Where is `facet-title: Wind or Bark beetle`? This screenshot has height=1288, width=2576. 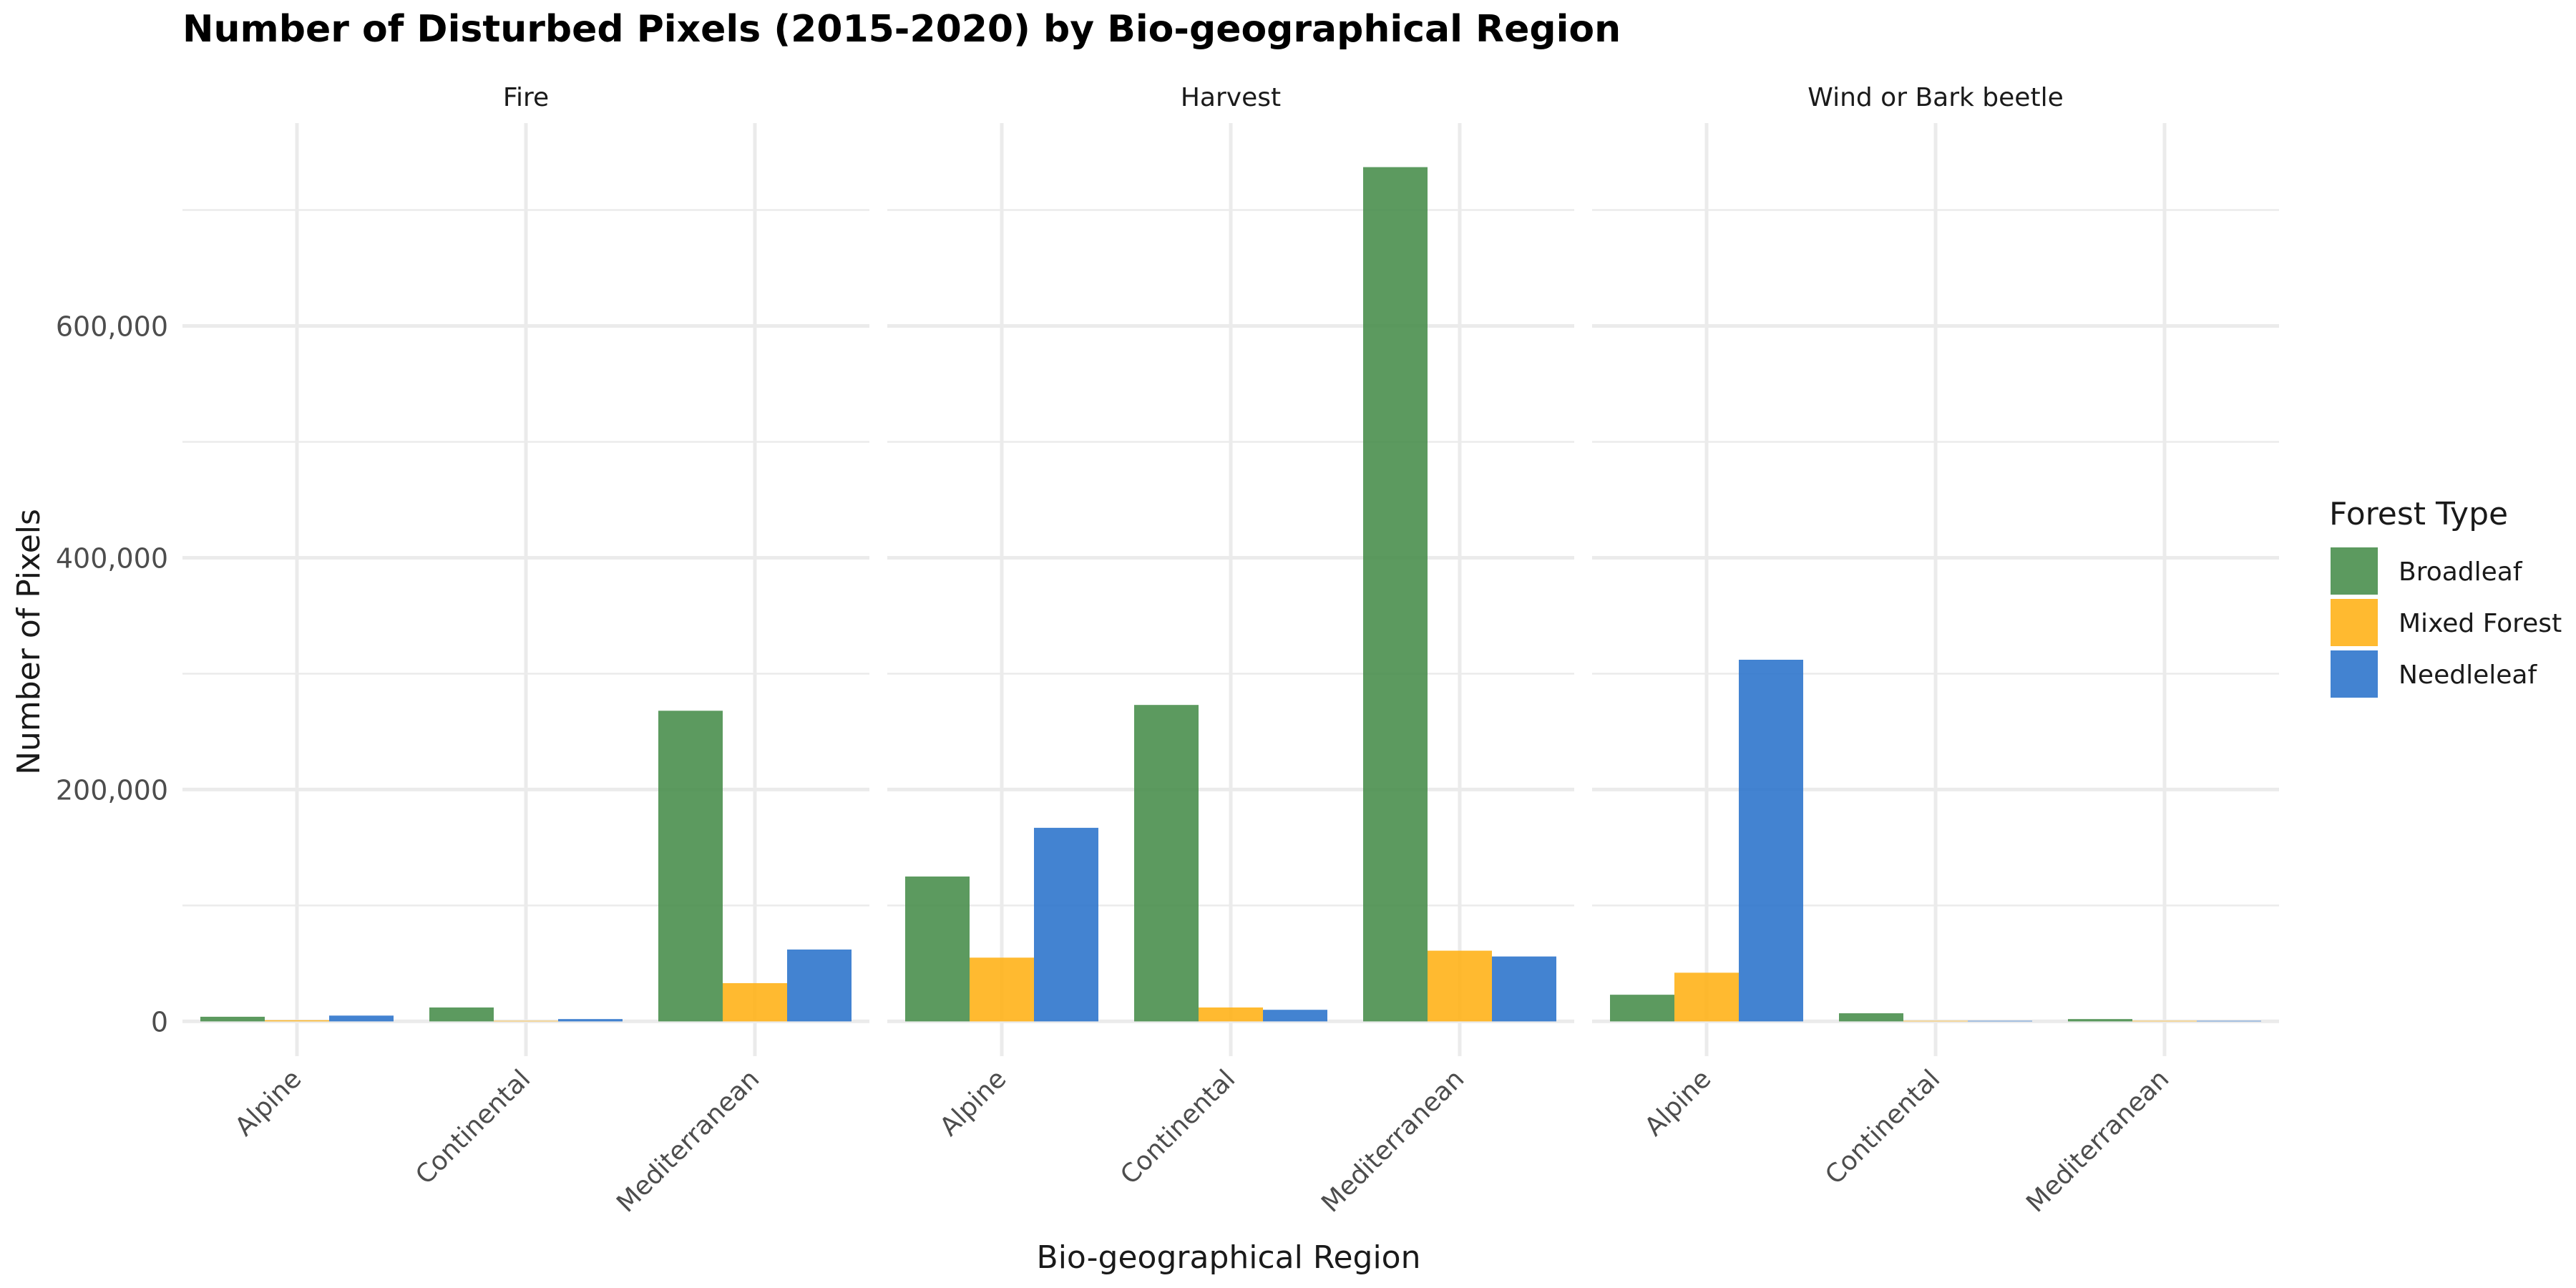 facet-title: Wind or Bark beetle is located at coordinates (1935, 97).